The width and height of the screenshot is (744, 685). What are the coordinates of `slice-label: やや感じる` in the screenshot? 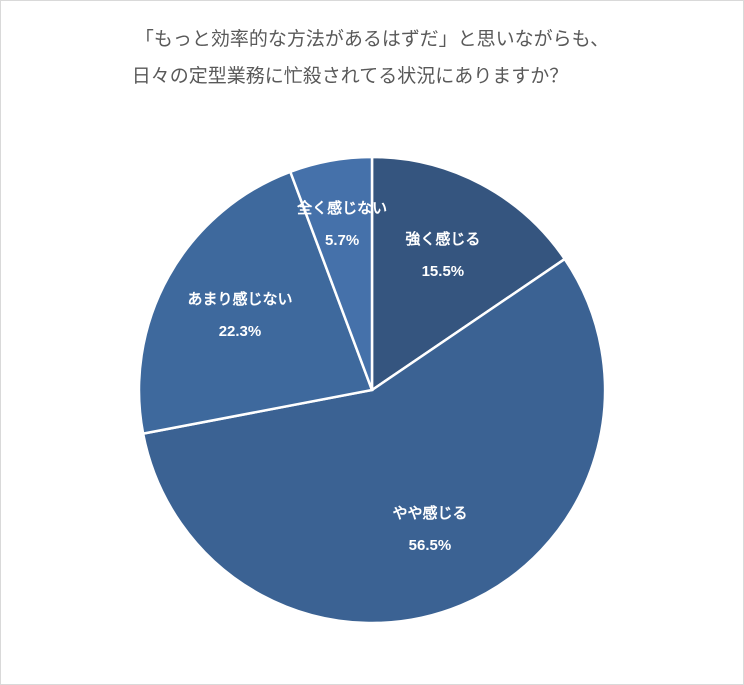 It's located at (429, 513).